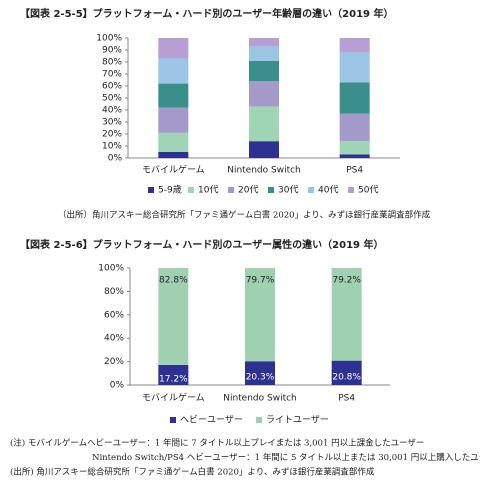 The image size is (480, 484). Describe the element at coordinates (170, 190) in the screenshot. I see `legend-label: 5-9歳` at that location.